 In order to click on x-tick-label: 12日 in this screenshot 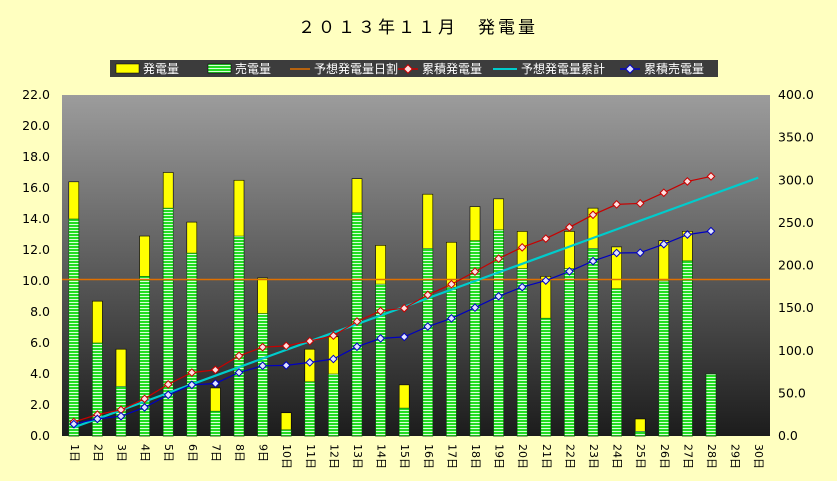, I will do `click(333, 456)`.